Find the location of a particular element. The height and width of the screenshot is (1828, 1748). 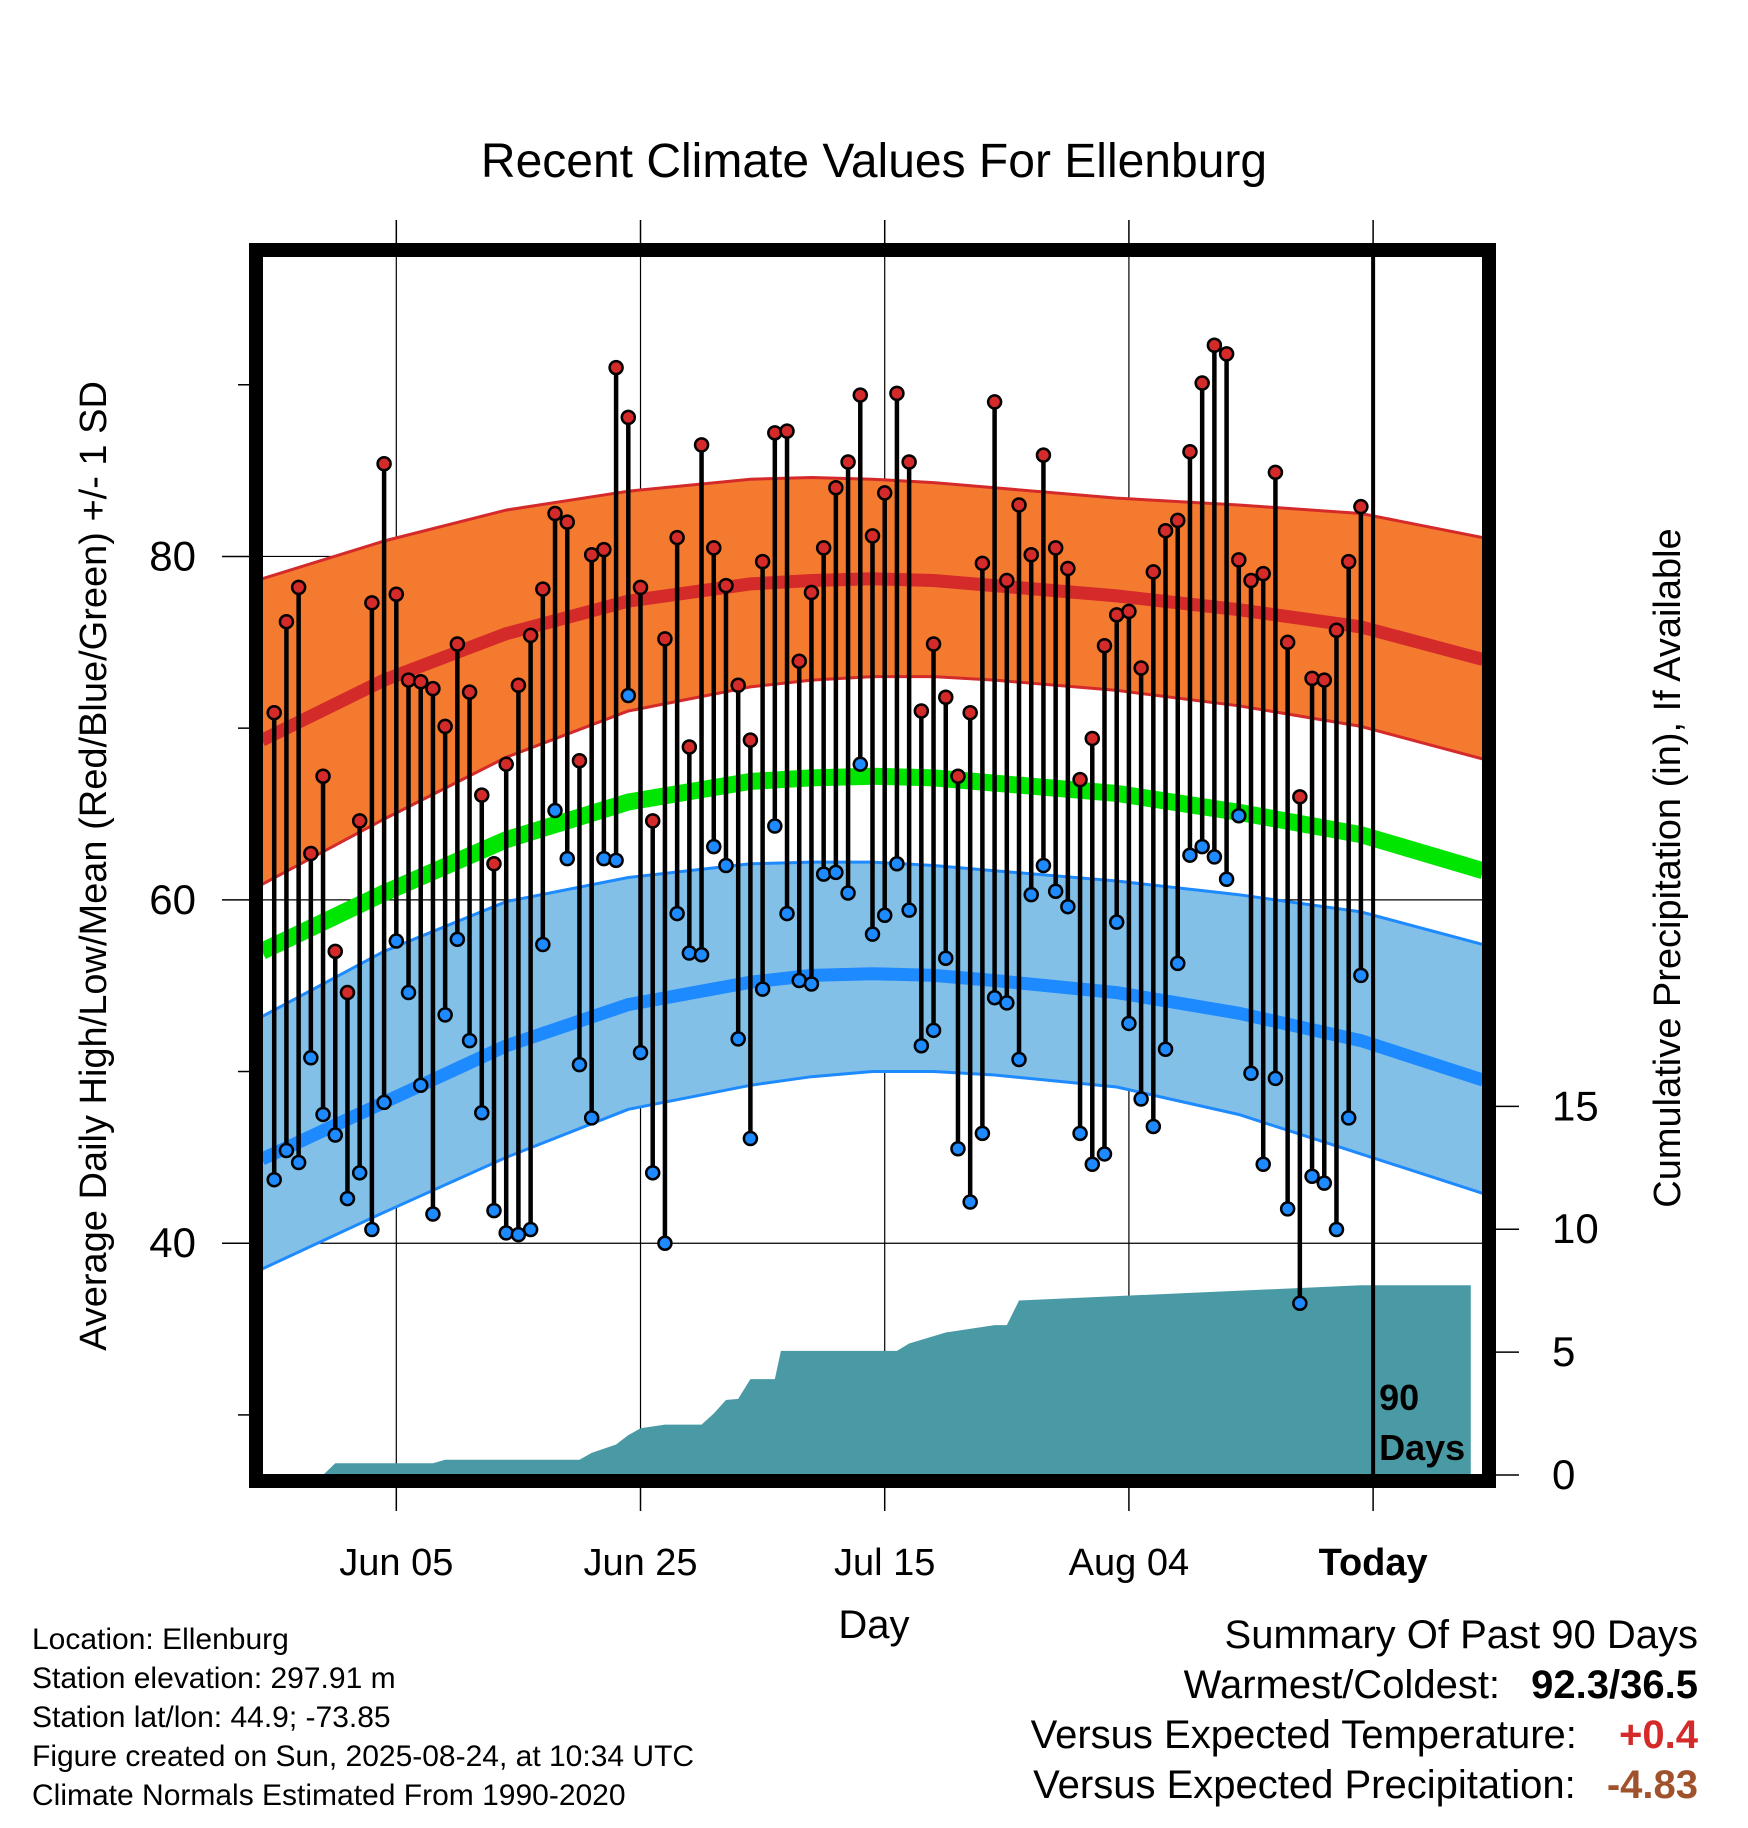

precip-anomaly-value: -4.83 is located at coordinates (1652, 1785).